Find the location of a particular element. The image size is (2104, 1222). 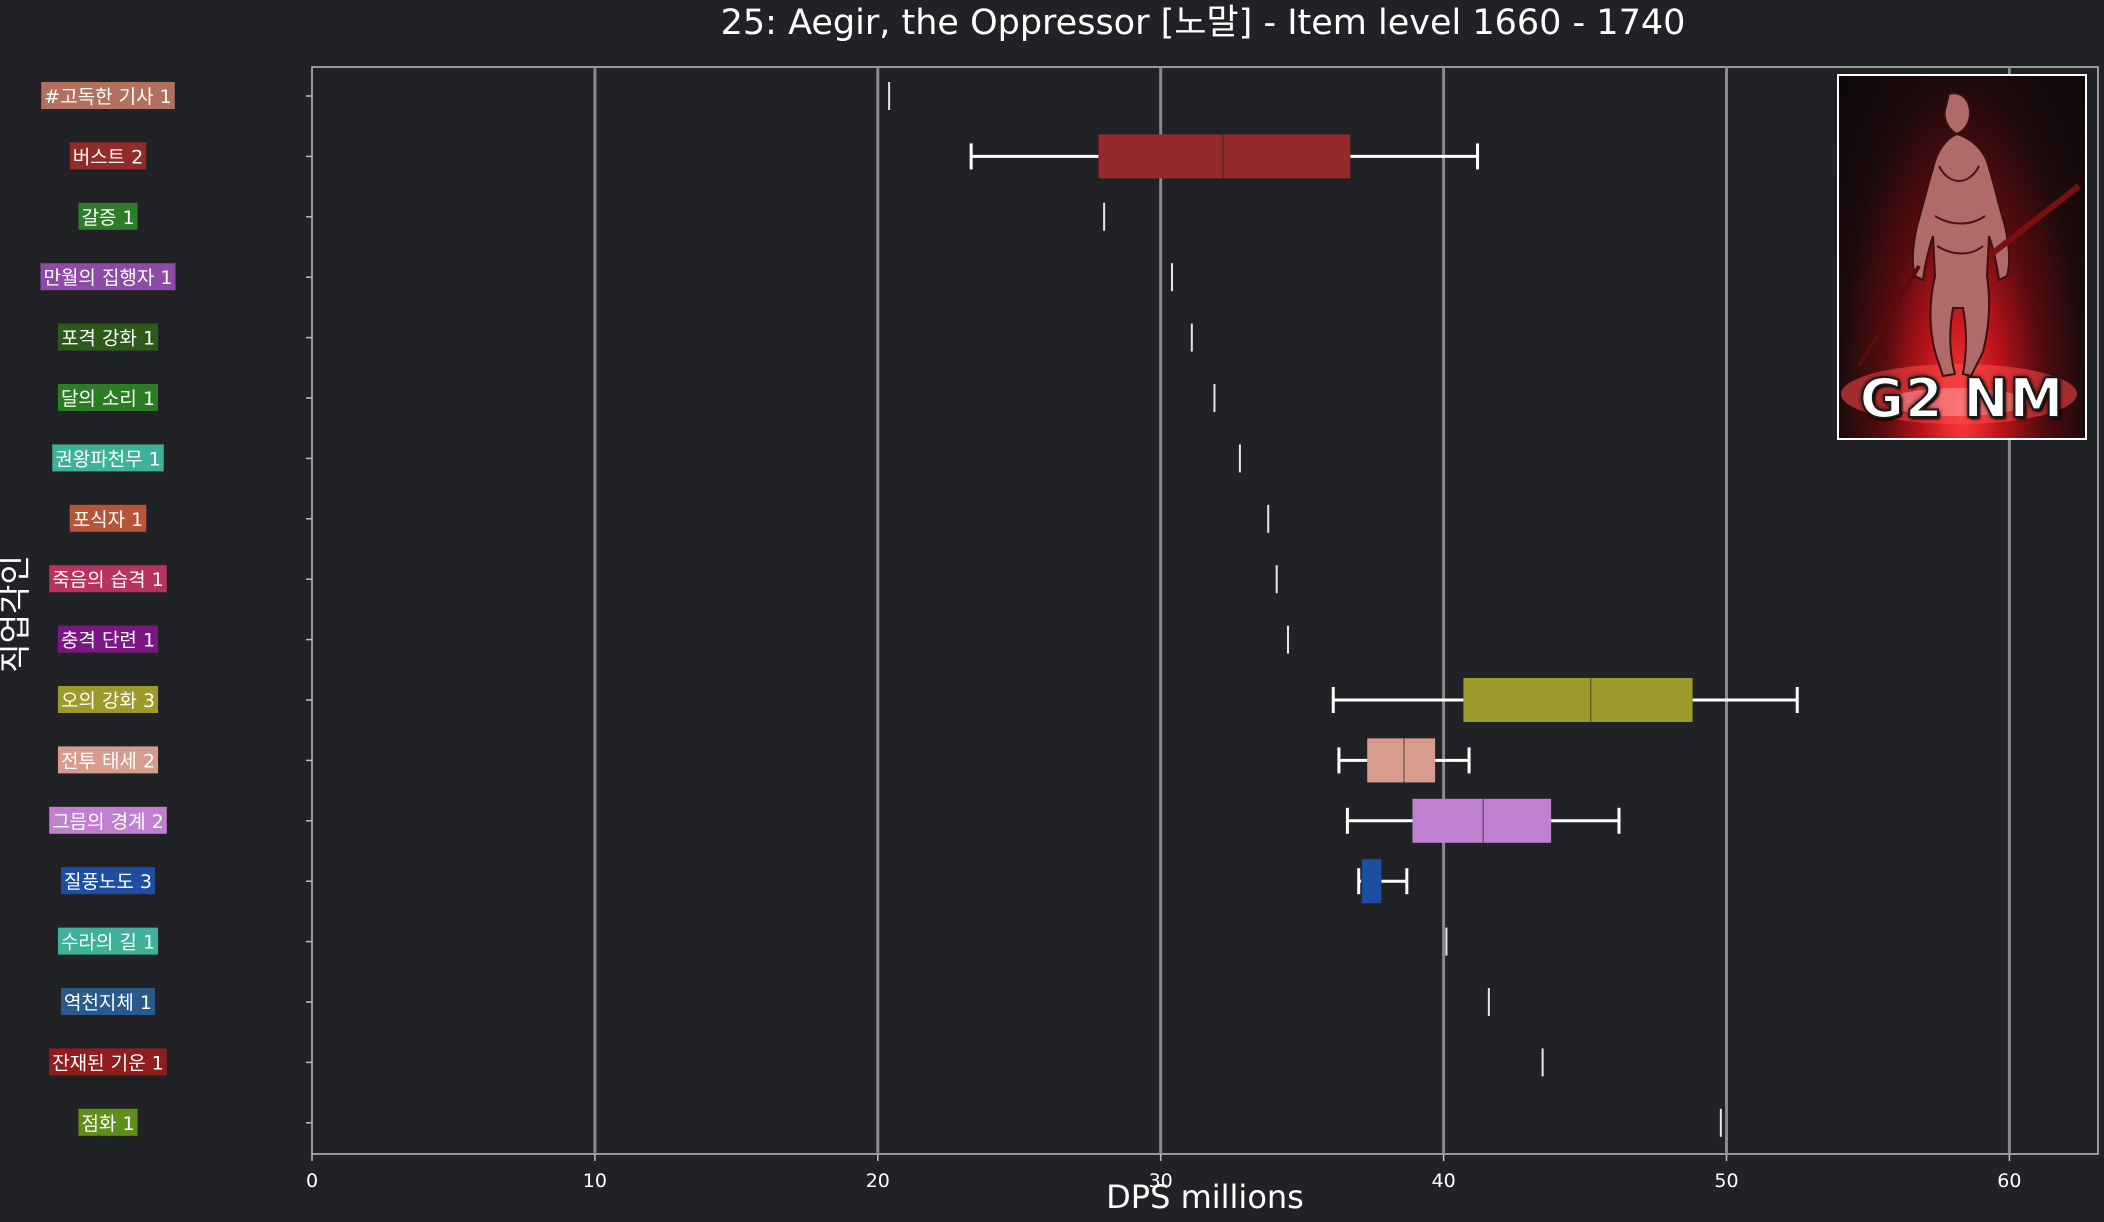

y-tick-label: 죽음의 습격 1 is located at coordinates (108, 579).